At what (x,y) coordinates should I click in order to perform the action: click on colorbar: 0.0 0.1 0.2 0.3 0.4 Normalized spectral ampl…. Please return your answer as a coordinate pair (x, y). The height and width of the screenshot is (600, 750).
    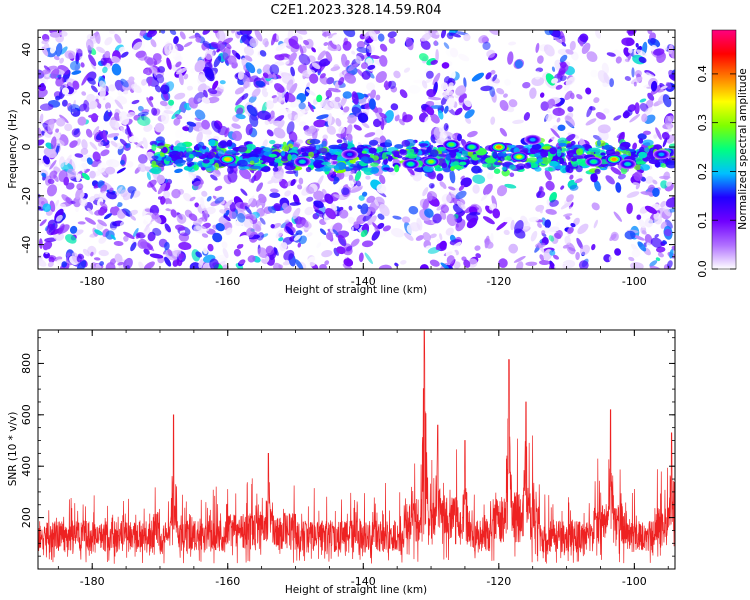
    Looking at the image, I should click on (722, 153).